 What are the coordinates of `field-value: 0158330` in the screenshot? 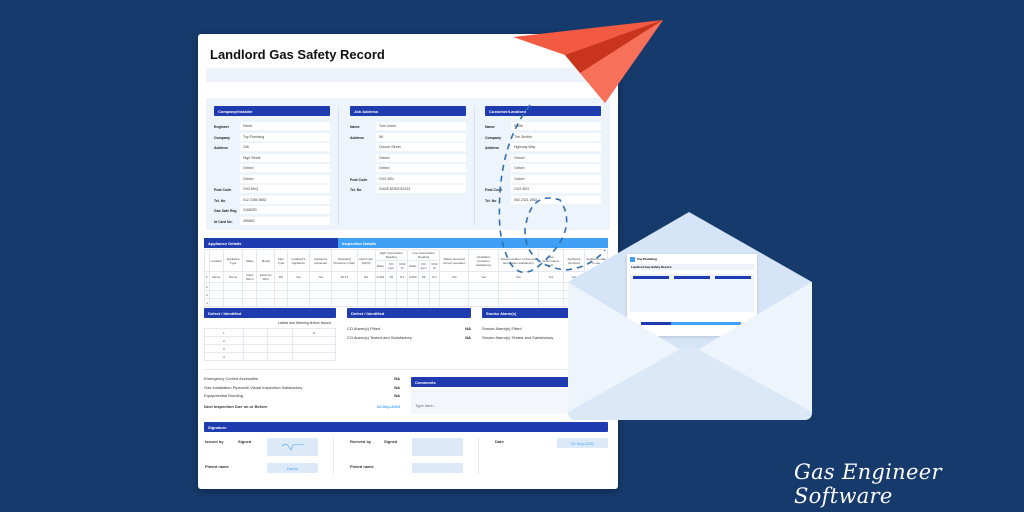 It's located at (285, 210).